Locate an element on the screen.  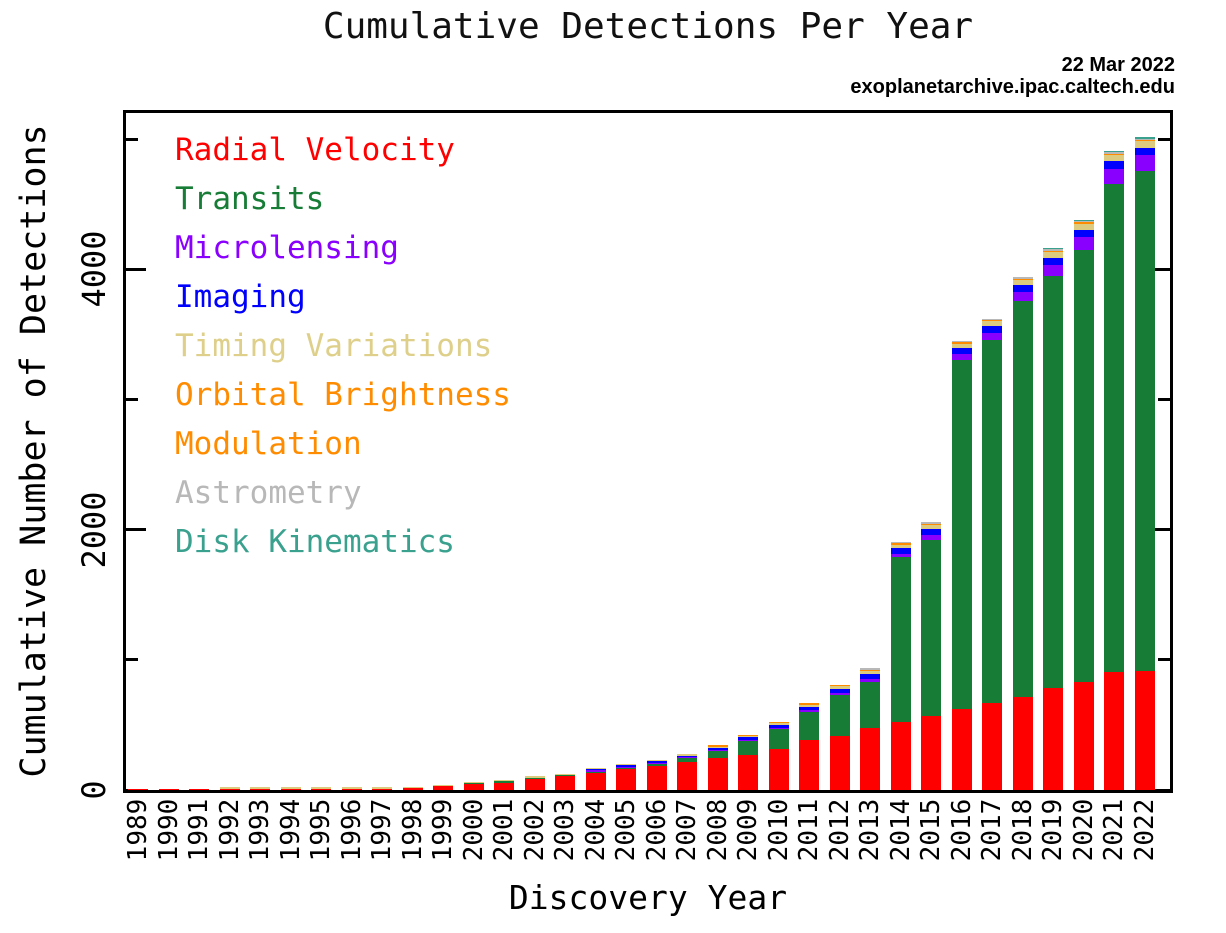
bar-segment-1998 is located at coordinates (412, 787).